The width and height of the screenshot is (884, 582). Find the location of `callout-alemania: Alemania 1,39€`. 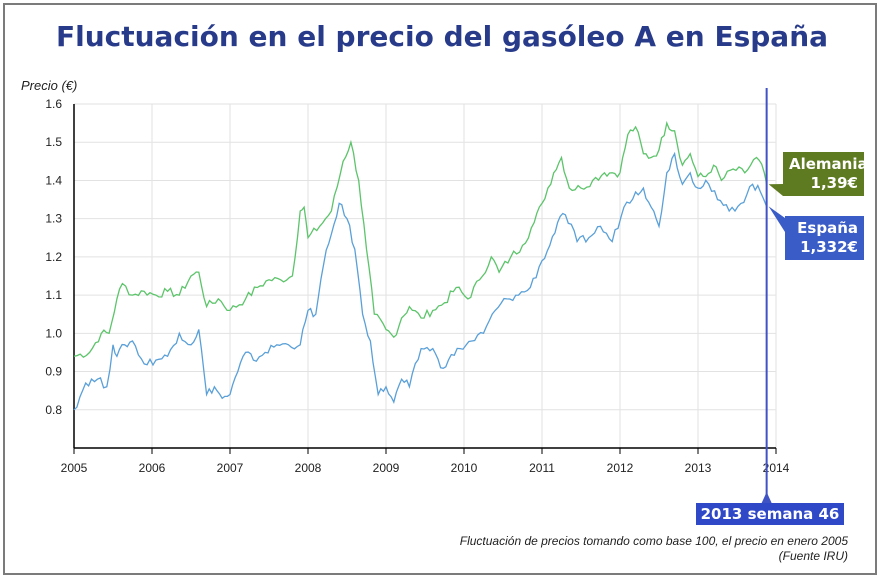

callout-alemania: Alemania 1,39€ is located at coordinates (825, 174).